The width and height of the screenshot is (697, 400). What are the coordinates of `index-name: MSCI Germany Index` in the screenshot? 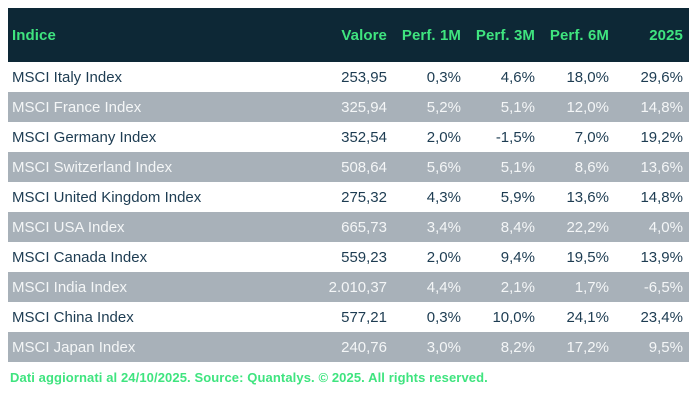 It's located at (84, 137).